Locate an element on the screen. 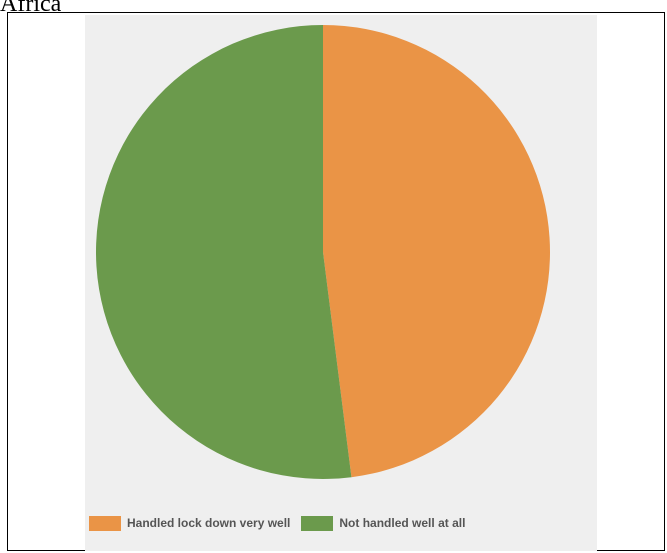  legend-label-not-handled: Not handled well at all is located at coordinates (402, 523).